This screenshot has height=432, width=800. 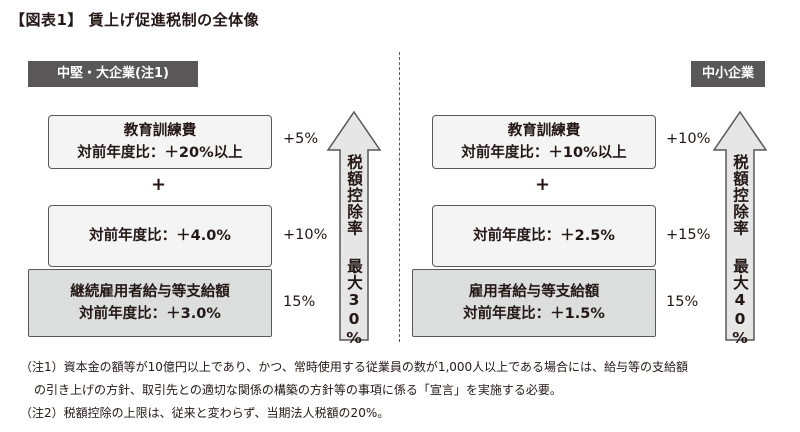 What do you see at coordinates (728, 74) in the screenshot?
I see `tag-sme: 中小企業` at bounding box center [728, 74].